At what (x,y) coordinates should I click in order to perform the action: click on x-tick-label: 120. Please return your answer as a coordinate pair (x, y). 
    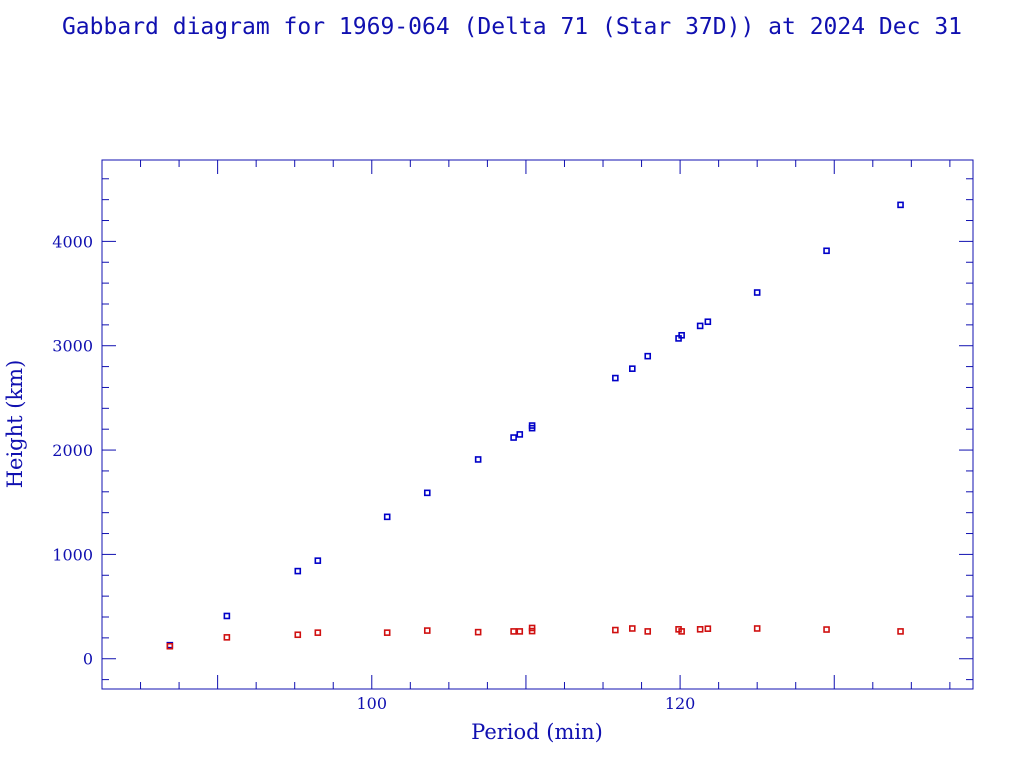
    Looking at the image, I should click on (680, 703).